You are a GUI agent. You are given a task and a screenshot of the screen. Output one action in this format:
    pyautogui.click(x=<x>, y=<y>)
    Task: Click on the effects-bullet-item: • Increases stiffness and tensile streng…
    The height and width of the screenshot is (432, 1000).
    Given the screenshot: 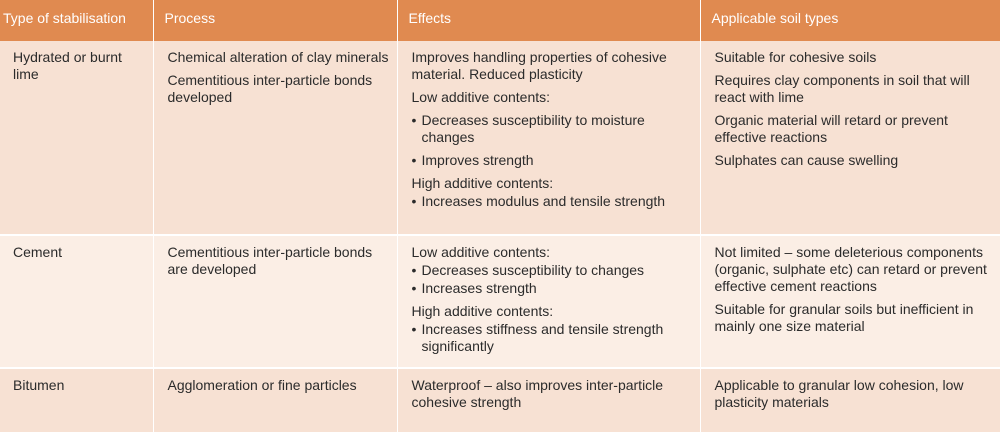 What is the action you would take?
    pyautogui.click(x=553, y=338)
    